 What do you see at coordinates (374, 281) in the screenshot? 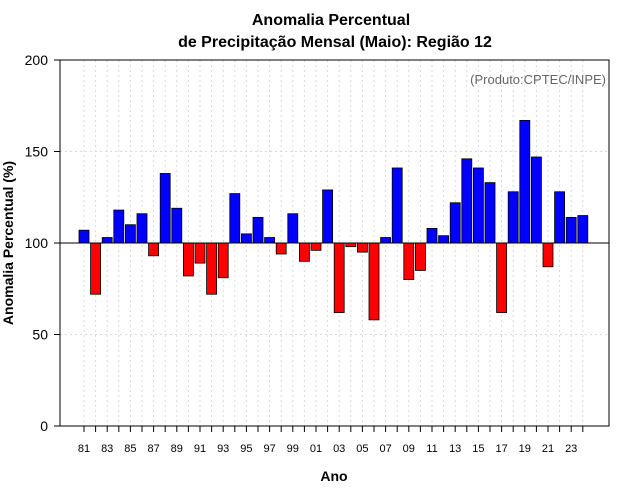
I see `bar-2006` at bounding box center [374, 281].